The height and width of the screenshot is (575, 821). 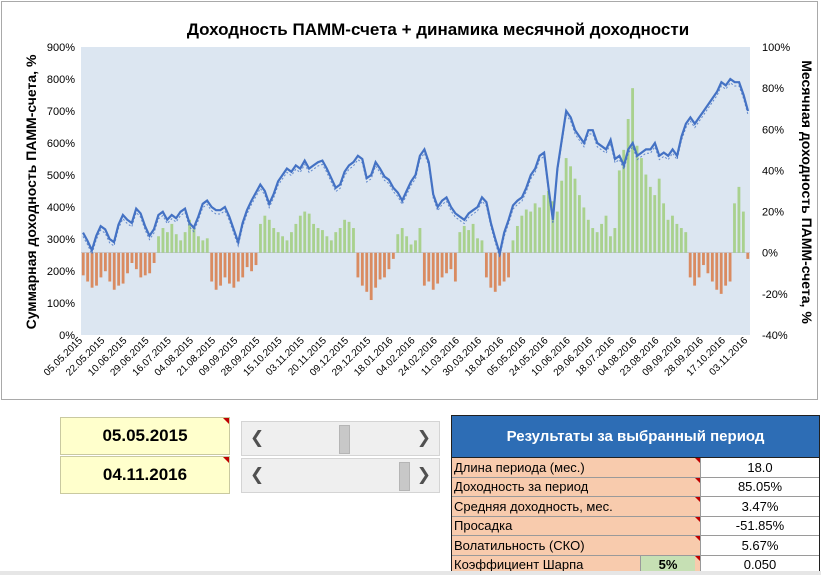 I want to click on risk-free-rate-input: 5%, so click(x=667, y=564).